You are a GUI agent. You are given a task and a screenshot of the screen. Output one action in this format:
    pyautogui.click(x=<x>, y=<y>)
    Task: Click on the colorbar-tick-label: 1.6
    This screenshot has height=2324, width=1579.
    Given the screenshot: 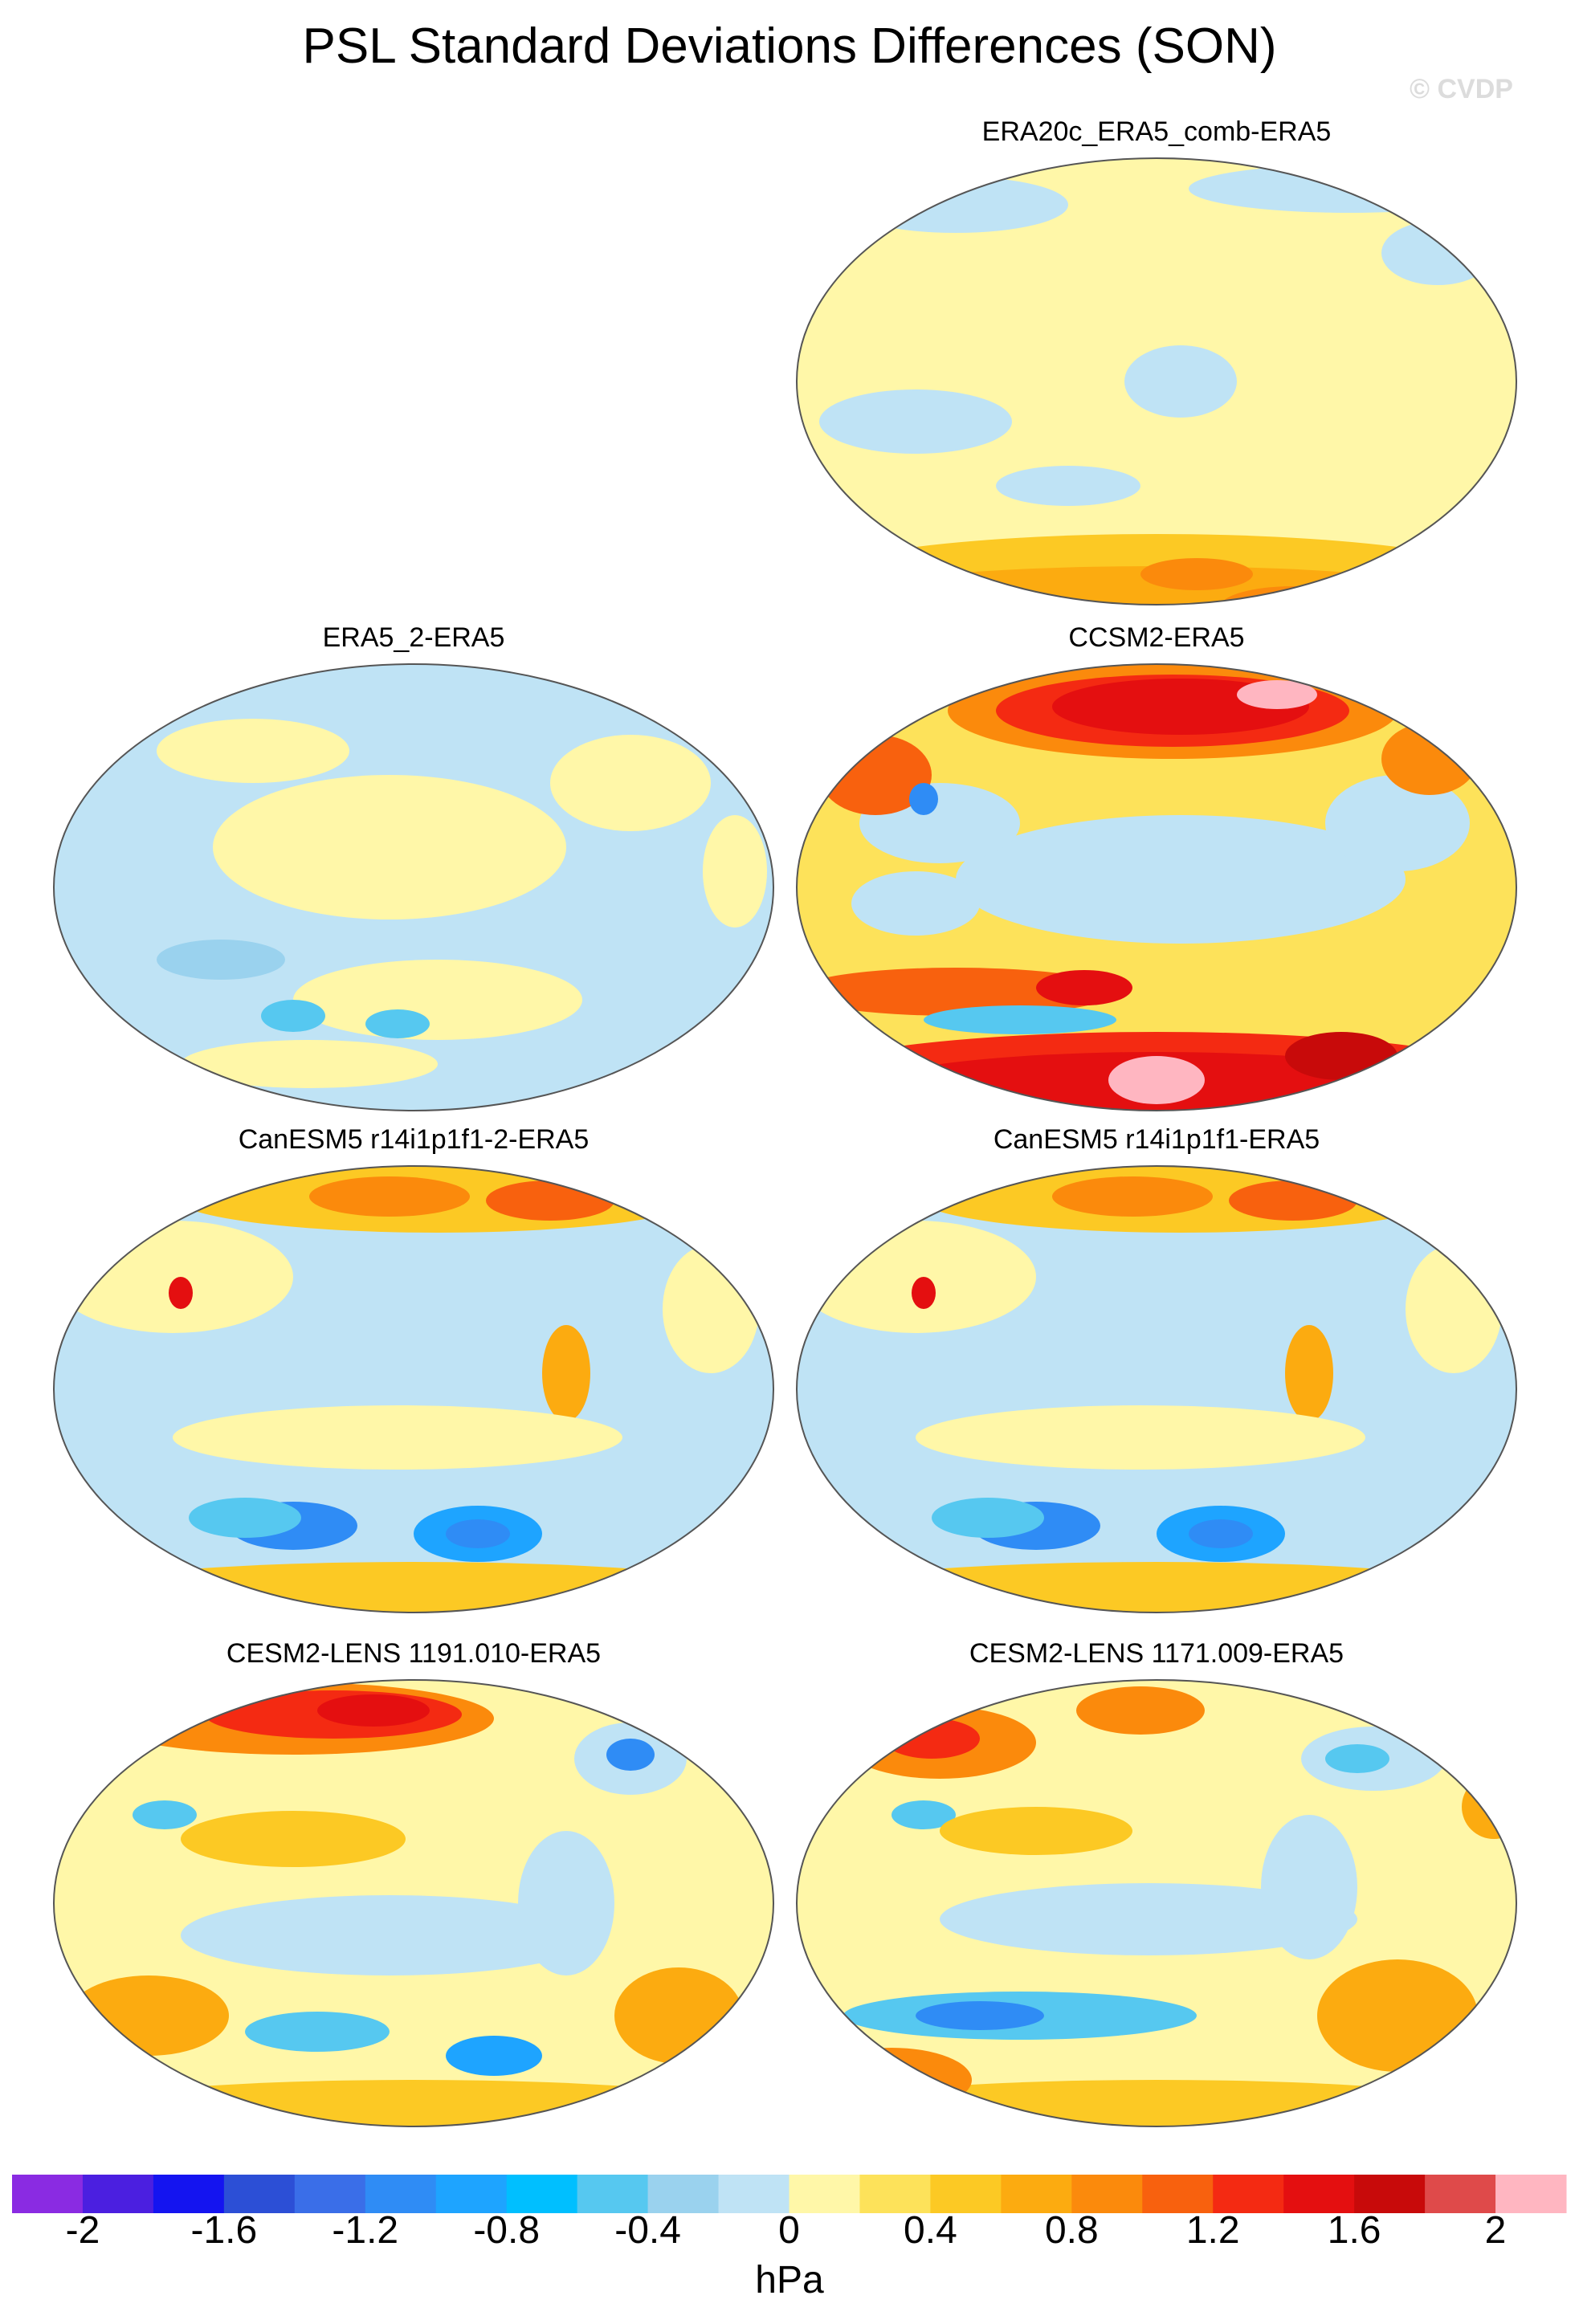 What is the action you would take?
    pyautogui.click(x=1354, y=2230)
    